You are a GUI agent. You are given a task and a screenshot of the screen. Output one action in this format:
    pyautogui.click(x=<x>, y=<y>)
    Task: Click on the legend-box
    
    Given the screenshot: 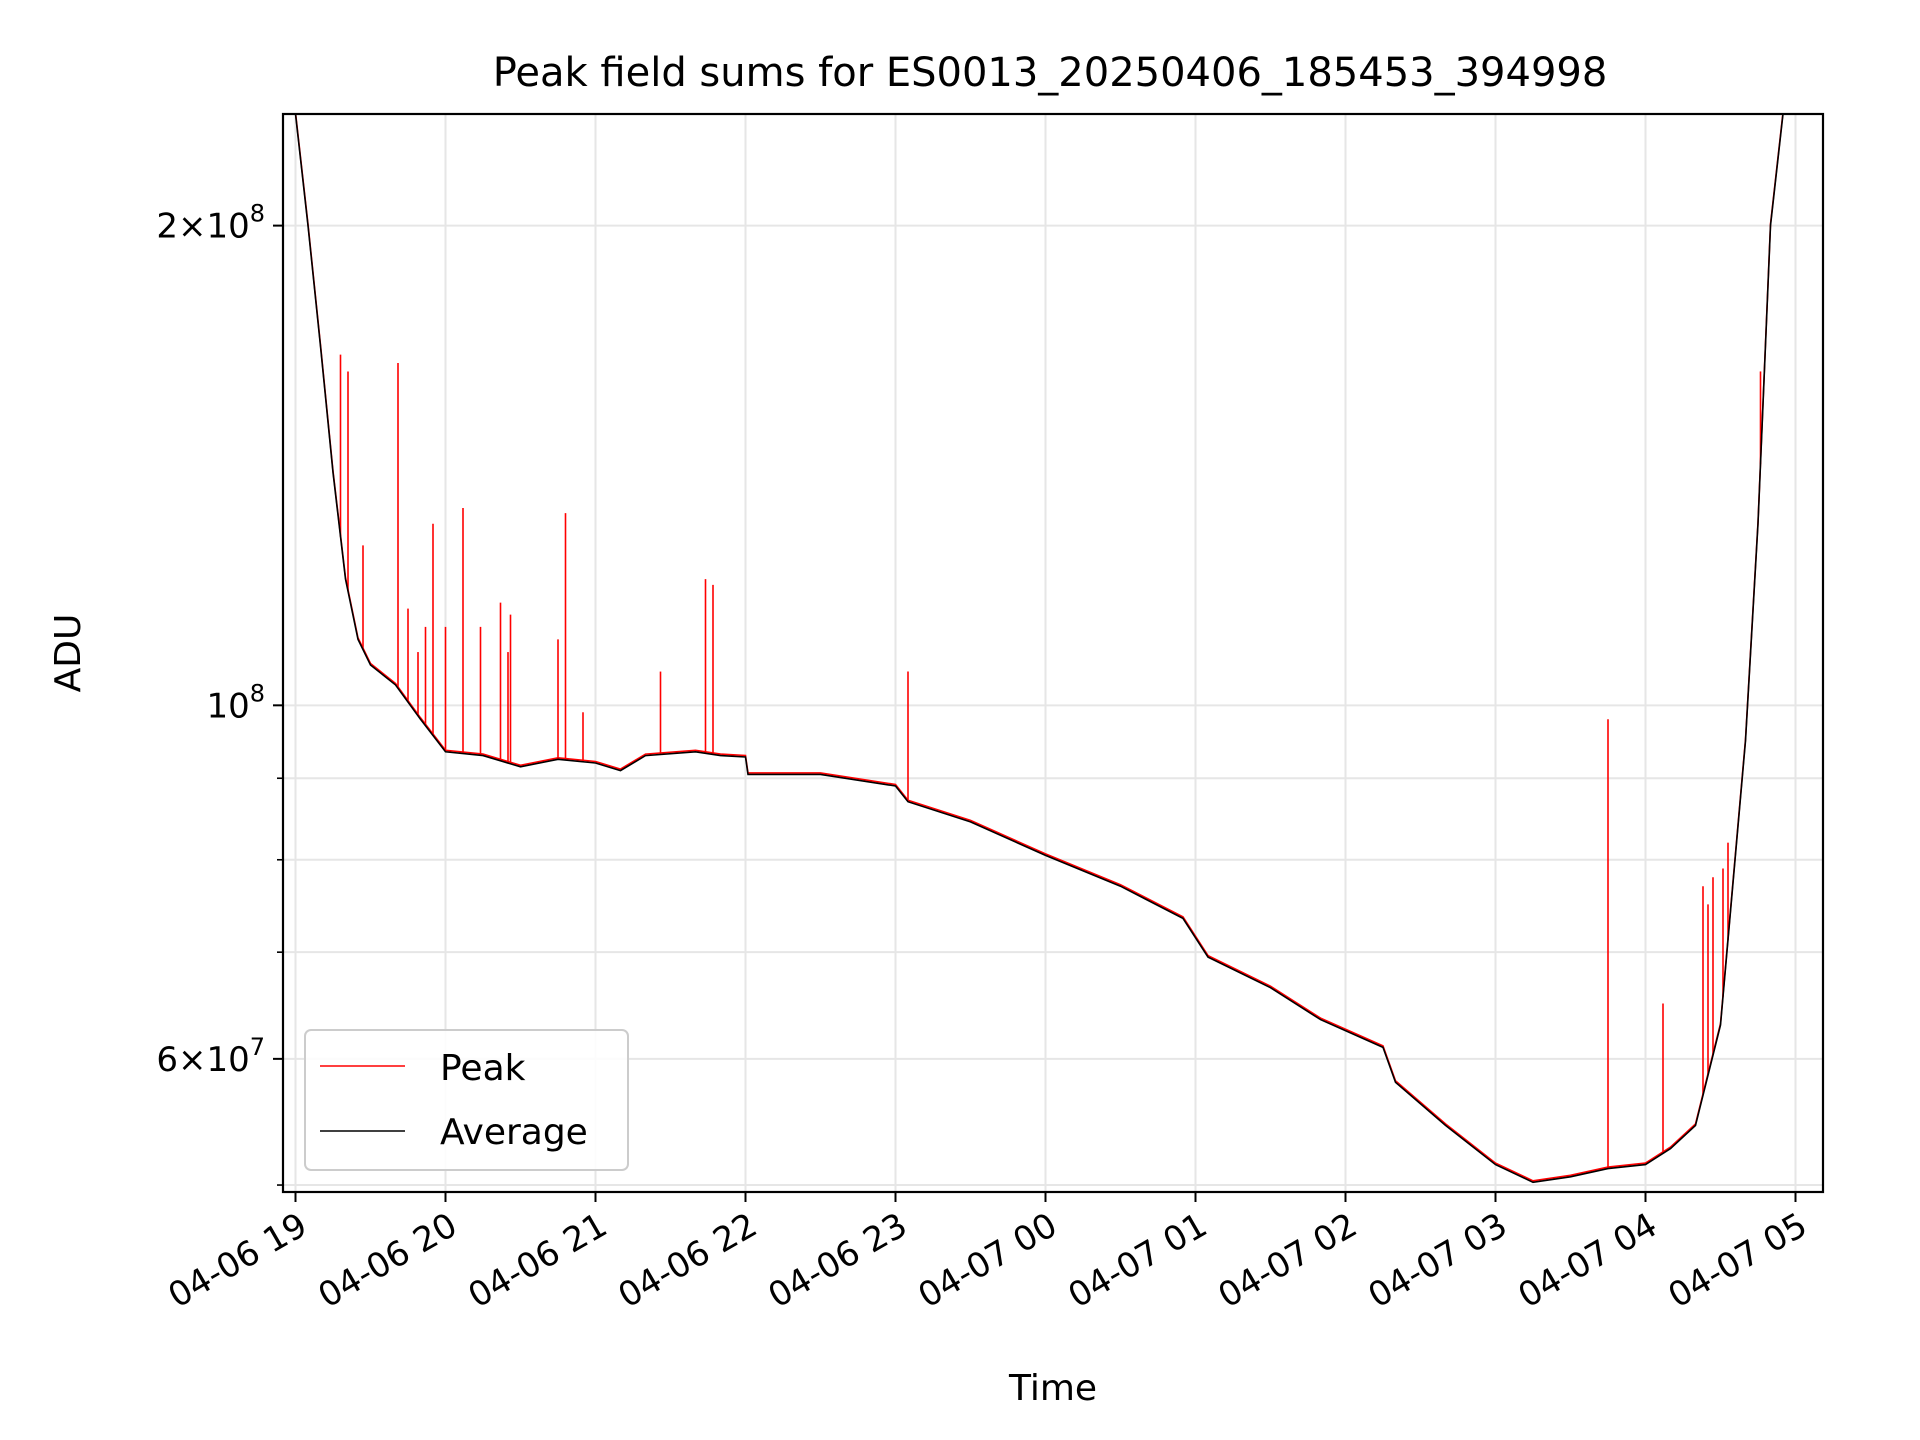 What is the action you would take?
    pyautogui.click(x=466, y=1100)
    